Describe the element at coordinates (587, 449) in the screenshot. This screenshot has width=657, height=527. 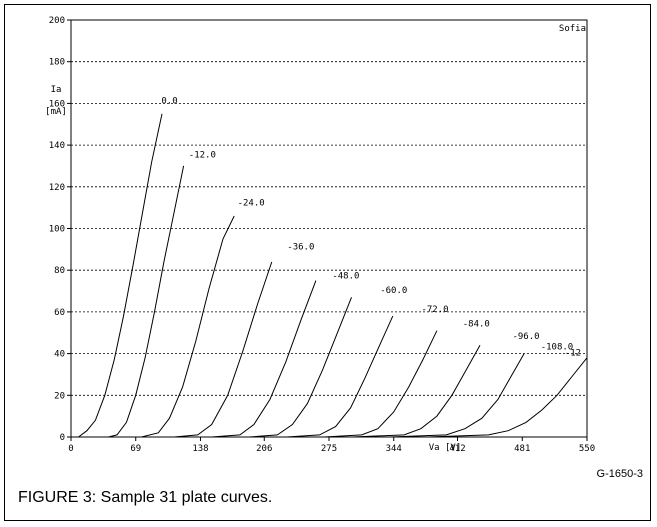
I see `x-tick-label: 550` at that location.